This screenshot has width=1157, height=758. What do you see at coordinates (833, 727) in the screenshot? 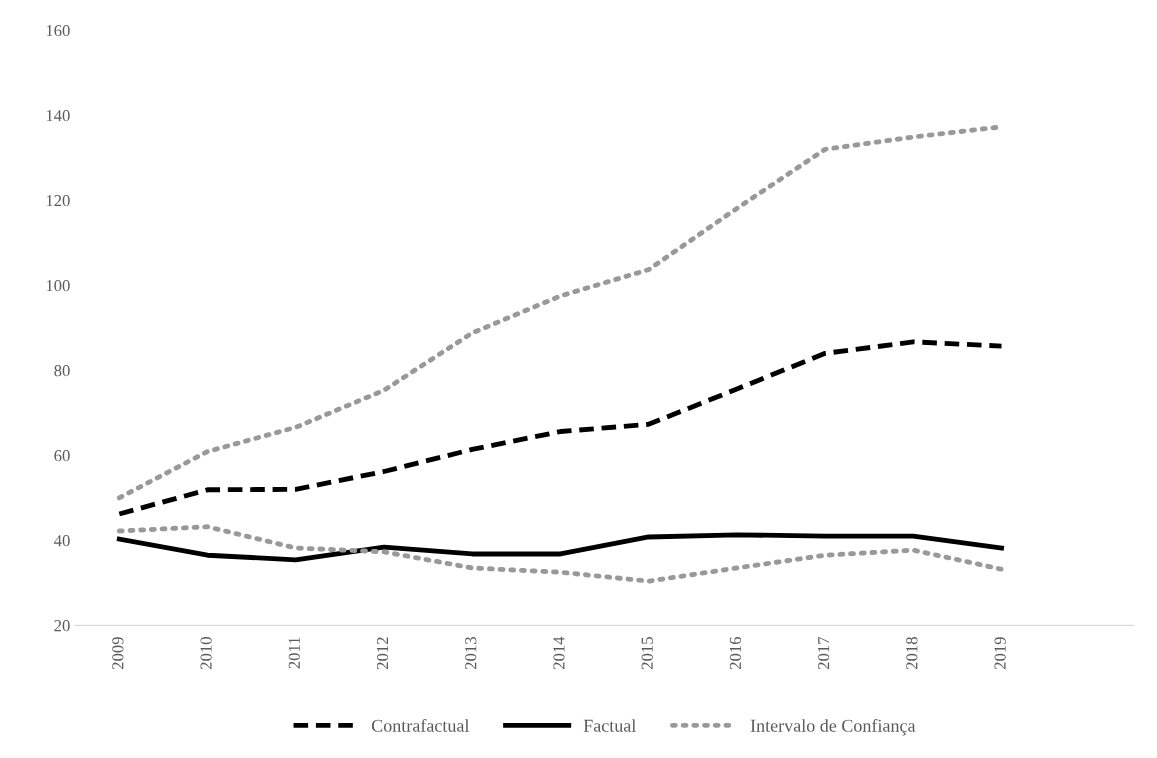
I see `legend-label: Intervalo de Confiança` at bounding box center [833, 727].